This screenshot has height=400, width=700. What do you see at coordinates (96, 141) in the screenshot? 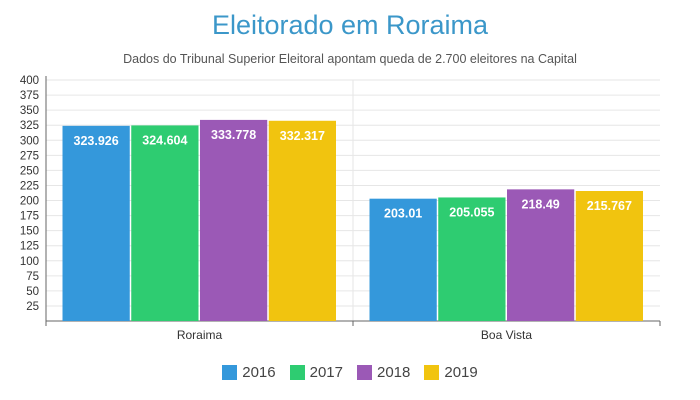
I see `data-label-roraima-2016: 323.926` at bounding box center [96, 141].